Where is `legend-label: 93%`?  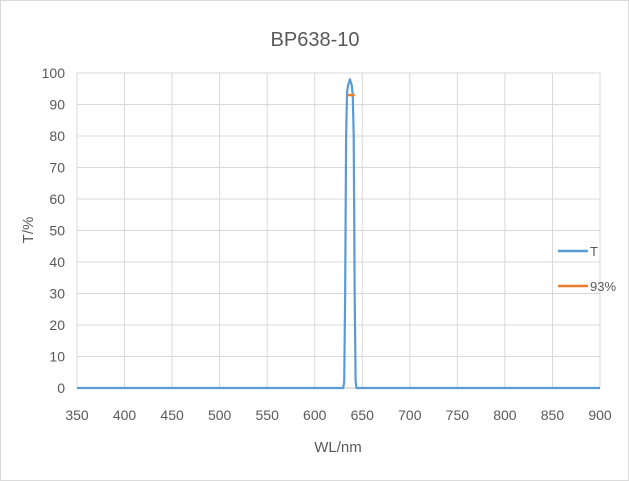 legend-label: 93% is located at coordinates (603, 286).